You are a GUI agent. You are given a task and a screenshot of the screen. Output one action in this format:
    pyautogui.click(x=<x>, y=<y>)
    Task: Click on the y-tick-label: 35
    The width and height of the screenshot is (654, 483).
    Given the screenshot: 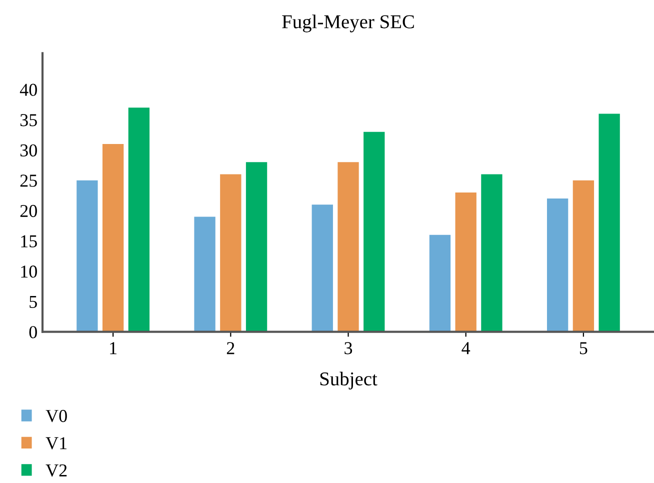 What is the action you would take?
    pyautogui.click(x=28, y=120)
    